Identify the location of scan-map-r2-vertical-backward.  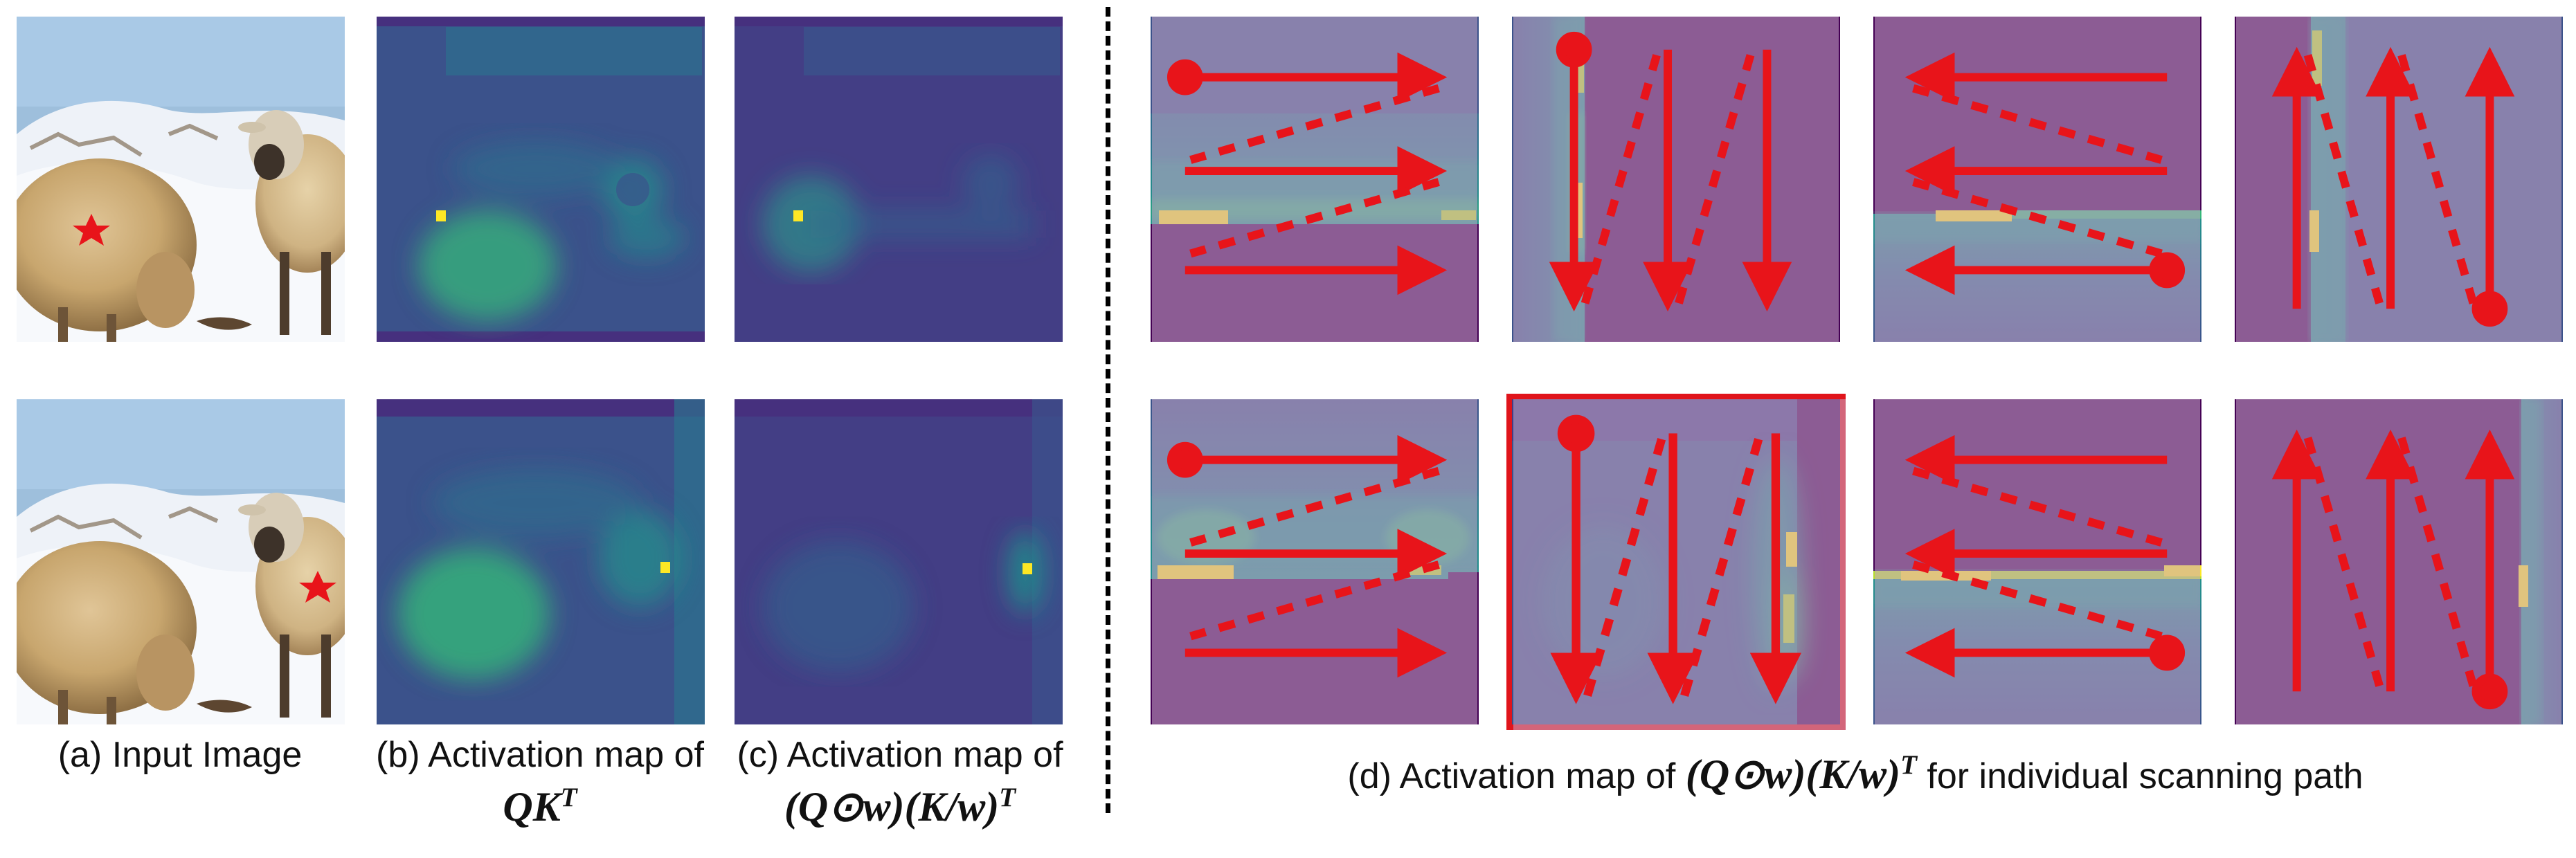
(2399, 561).